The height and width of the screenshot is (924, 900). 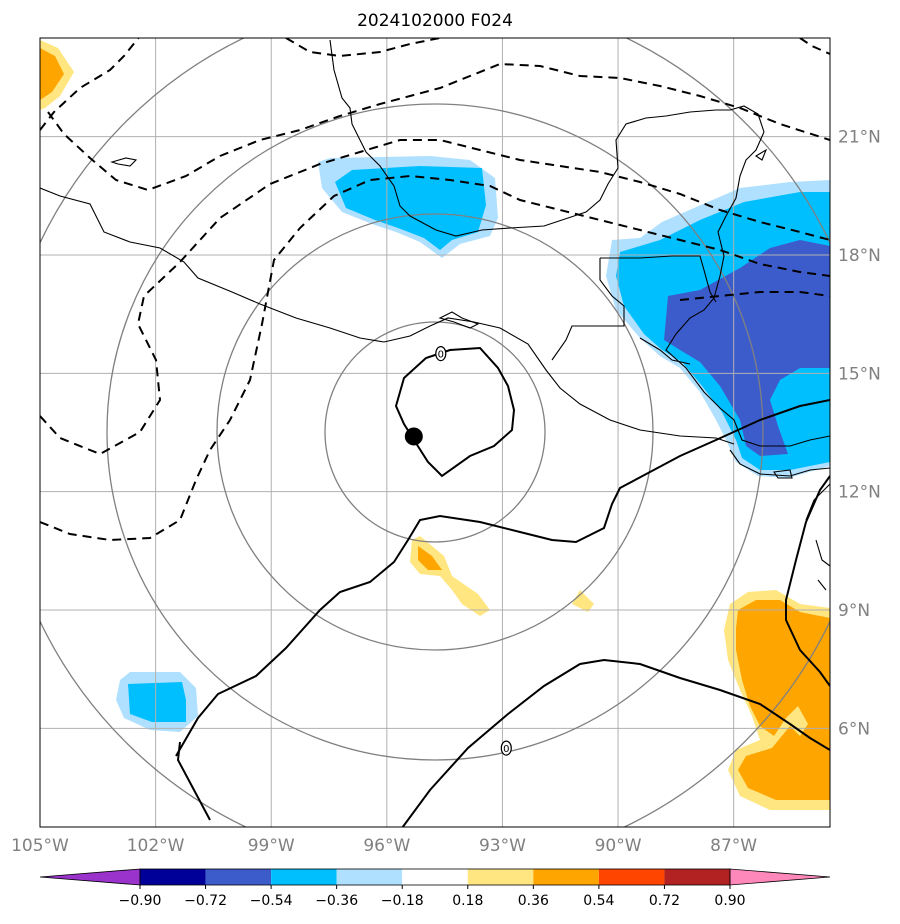 I want to click on gulf-island, so click(x=124, y=162).